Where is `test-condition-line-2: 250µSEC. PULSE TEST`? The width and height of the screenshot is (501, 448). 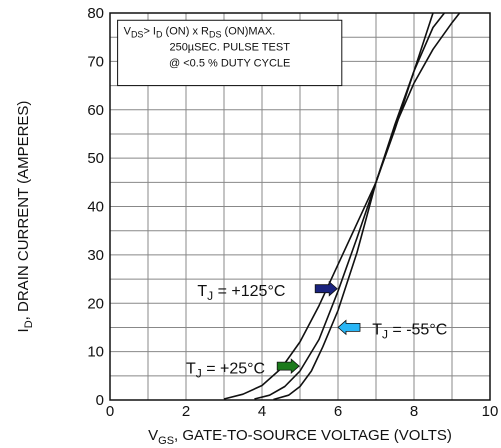 test-condition-line-2: 250µSEC. PULSE TEST is located at coordinates (229, 47).